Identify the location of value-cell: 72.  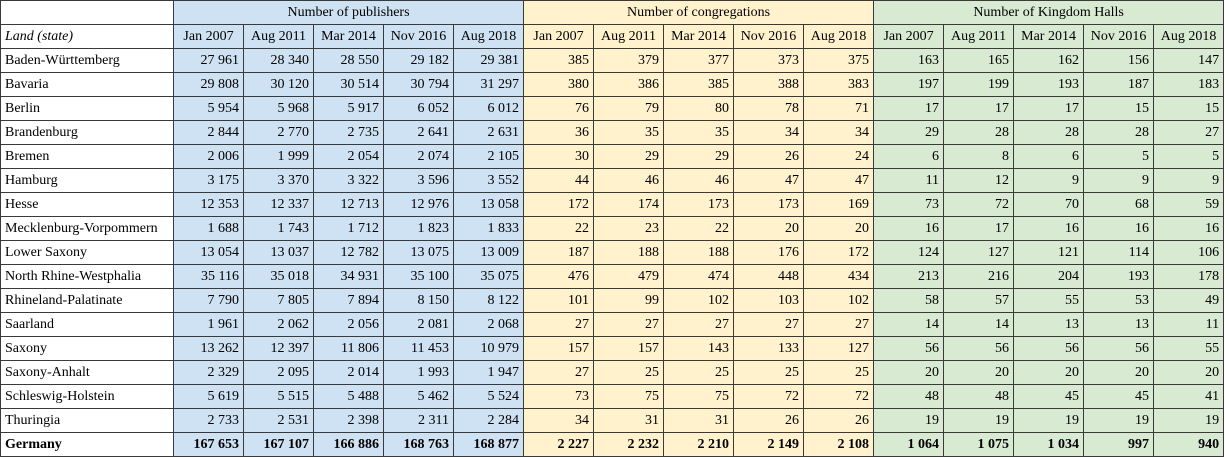
(838, 396).